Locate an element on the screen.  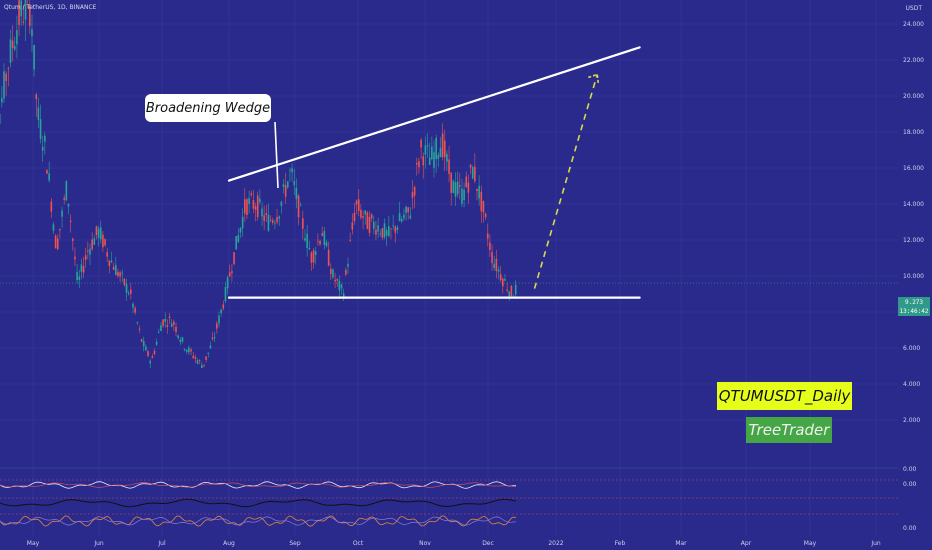
x-tick-label: Mar is located at coordinates (681, 543).